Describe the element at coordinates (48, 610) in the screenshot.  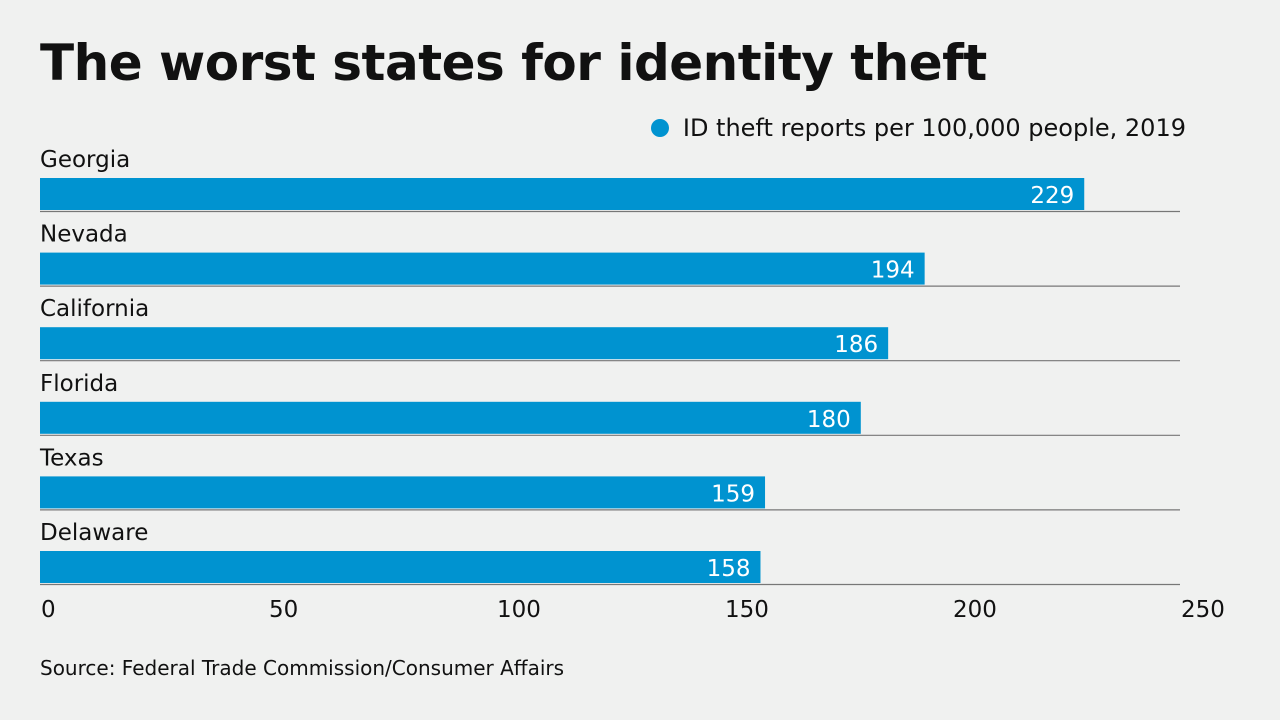
I see `x-tick-label: 0` at that location.